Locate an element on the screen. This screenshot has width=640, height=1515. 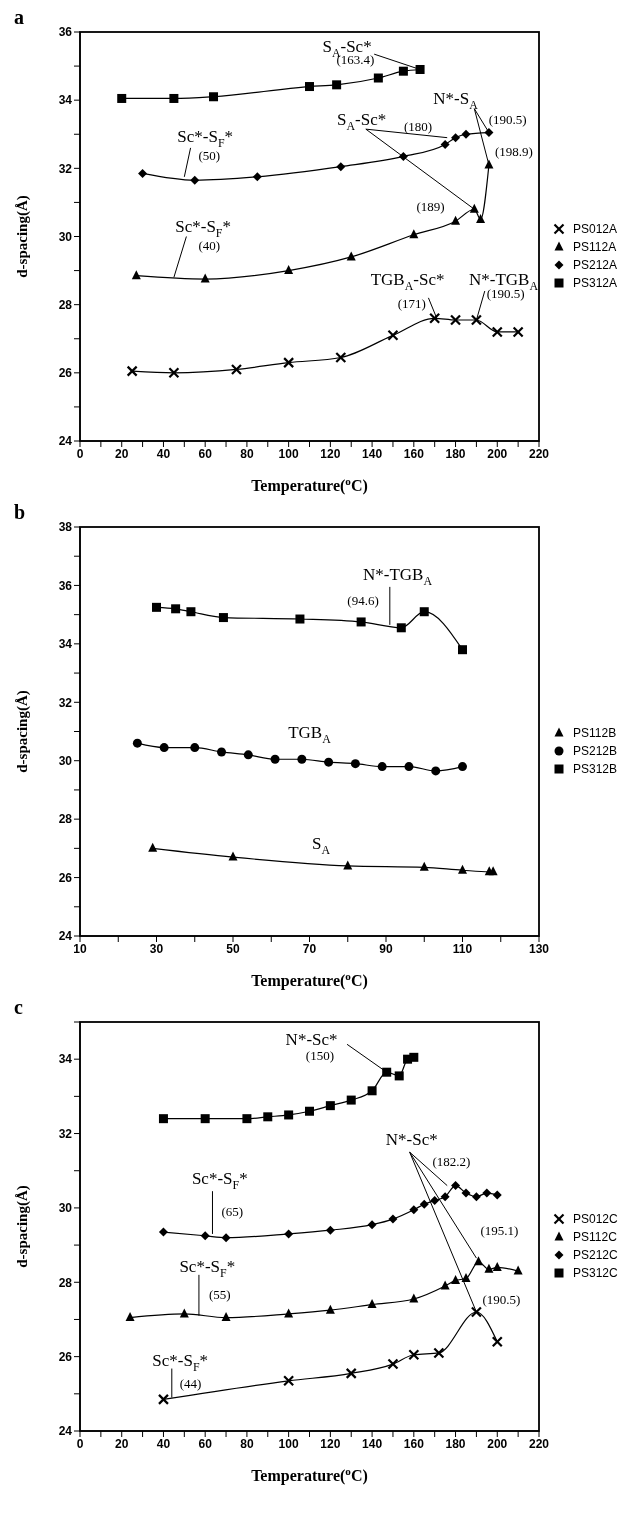
annotation: (65) is located at coordinates (232, 1211).